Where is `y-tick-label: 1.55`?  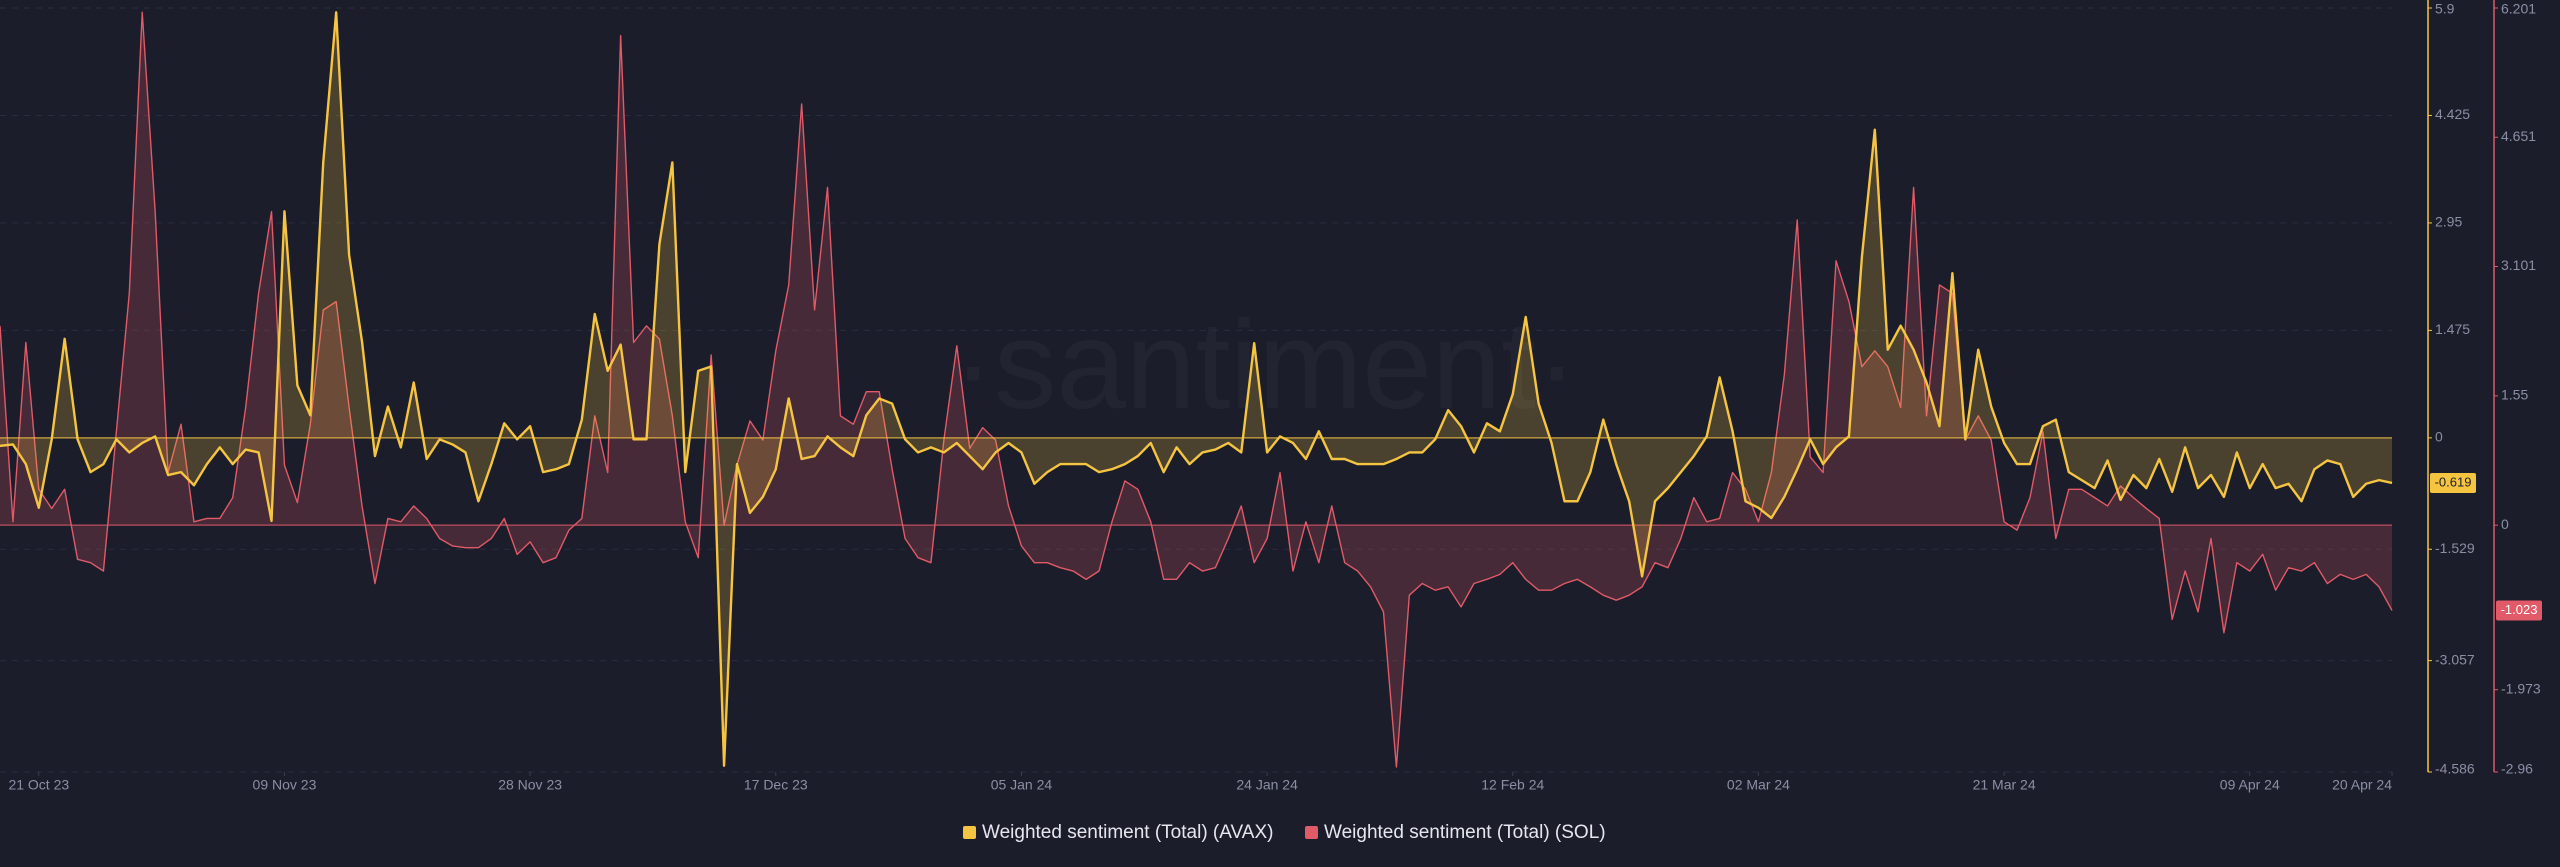 y-tick-label: 1.55 is located at coordinates (2514, 395).